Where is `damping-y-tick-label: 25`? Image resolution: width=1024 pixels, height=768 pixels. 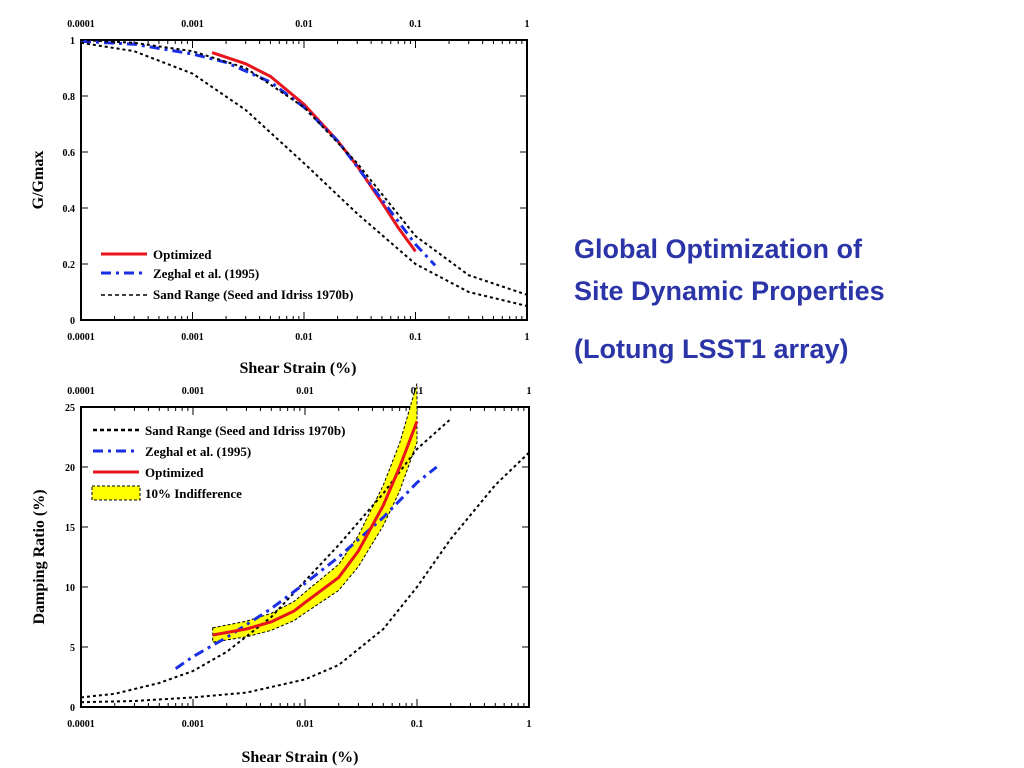
damping-y-tick-label: 25 is located at coordinates (70, 408).